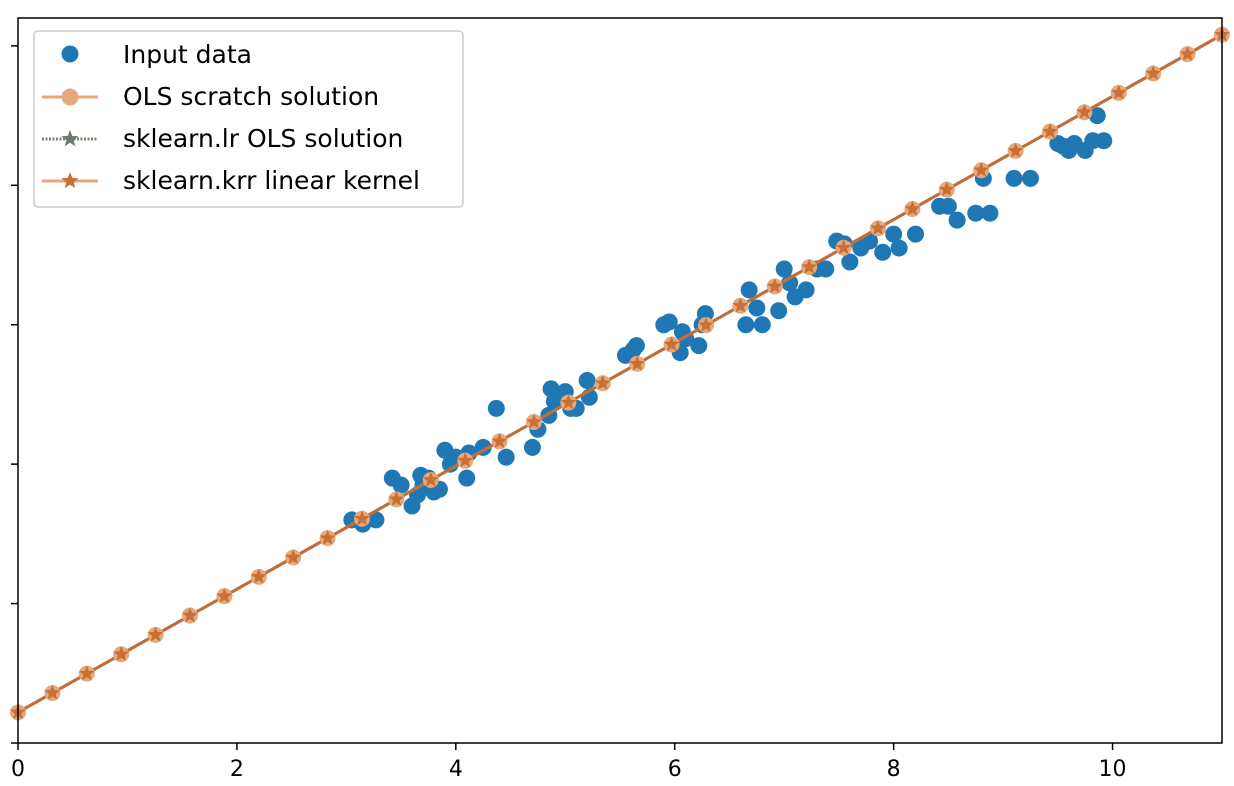 The height and width of the screenshot is (786, 1234). I want to click on x-tick-label: 10, so click(1113, 769).